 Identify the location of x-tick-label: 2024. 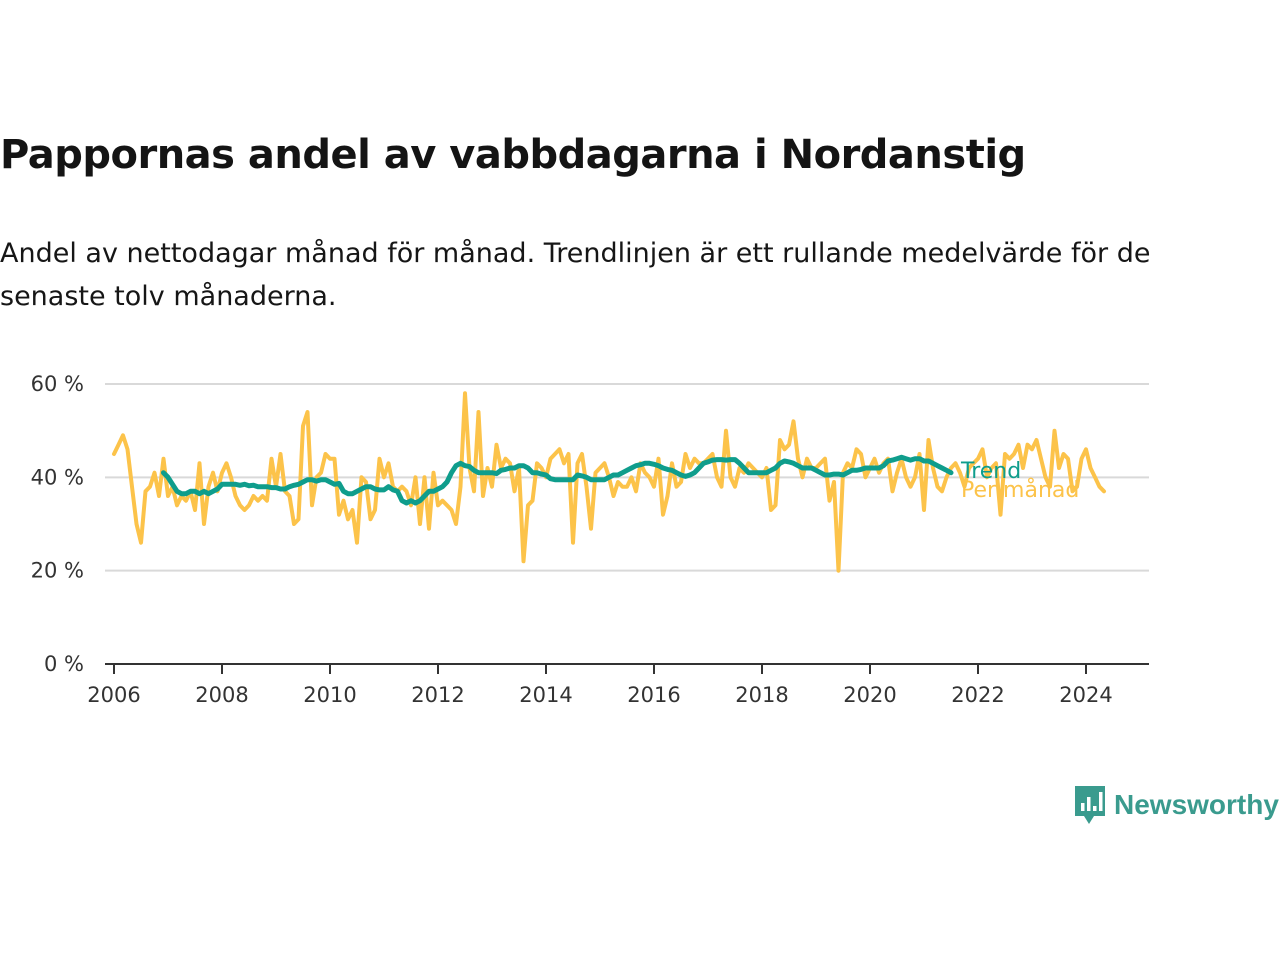
(1085, 695).